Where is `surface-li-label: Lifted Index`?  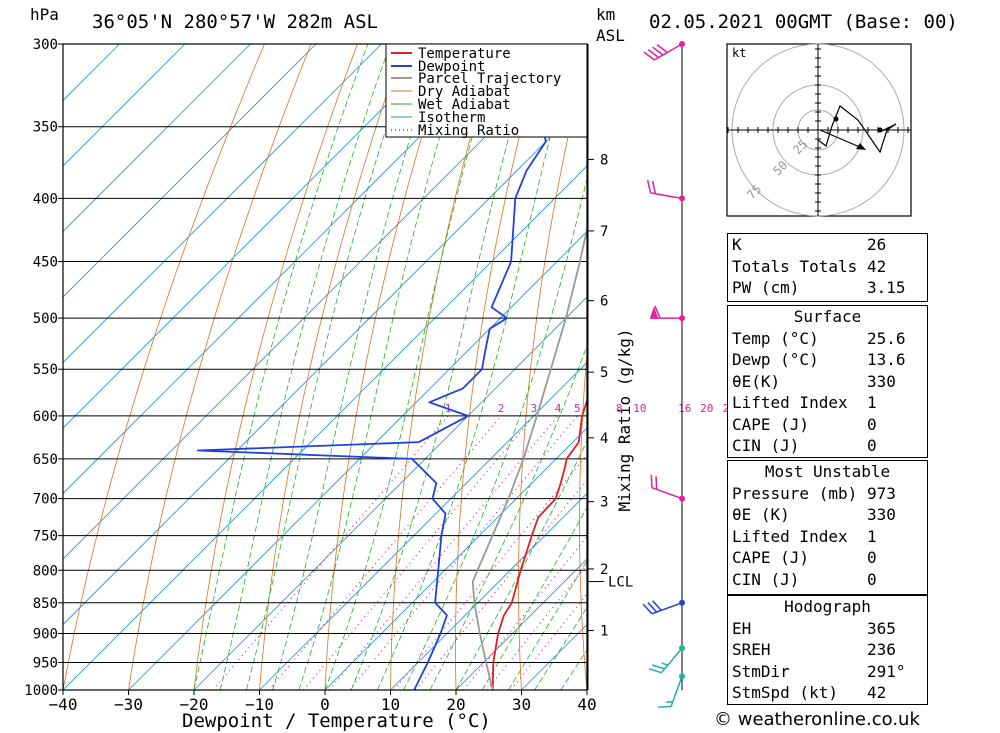
surface-li-label: Lifted Index is located at coordinates (790, 402).